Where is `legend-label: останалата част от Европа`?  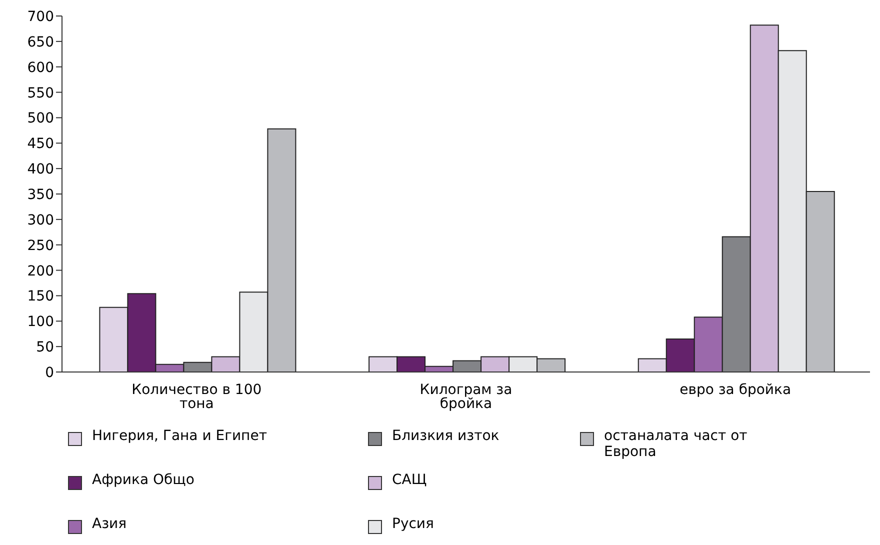 legend-label: останалата част от Европа is located at coordinates (676, 444).